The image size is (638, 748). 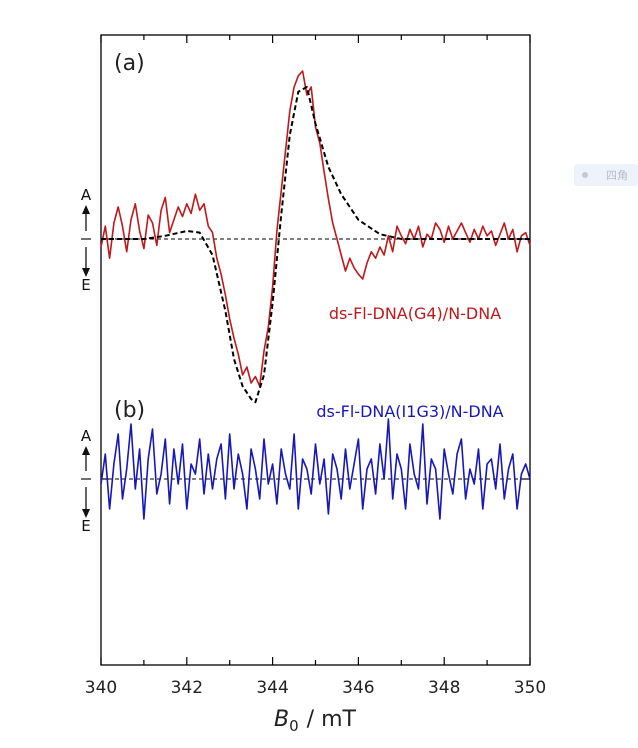 What do you see at coordinates (272, 688) in the screenshot?
I see `x-tick-label: 344` at bounding box center [272, 688].